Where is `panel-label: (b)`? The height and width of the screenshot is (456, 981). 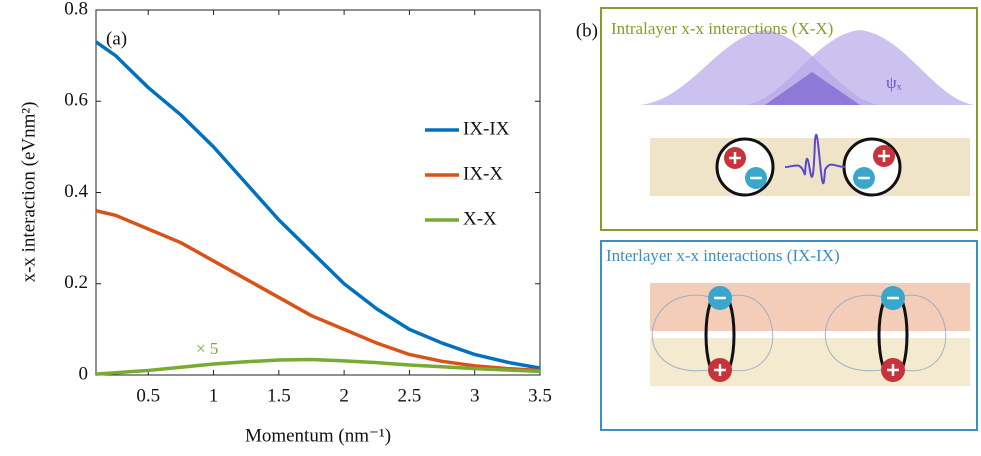
panel-label: (b) is located at coordinates (587, 30).